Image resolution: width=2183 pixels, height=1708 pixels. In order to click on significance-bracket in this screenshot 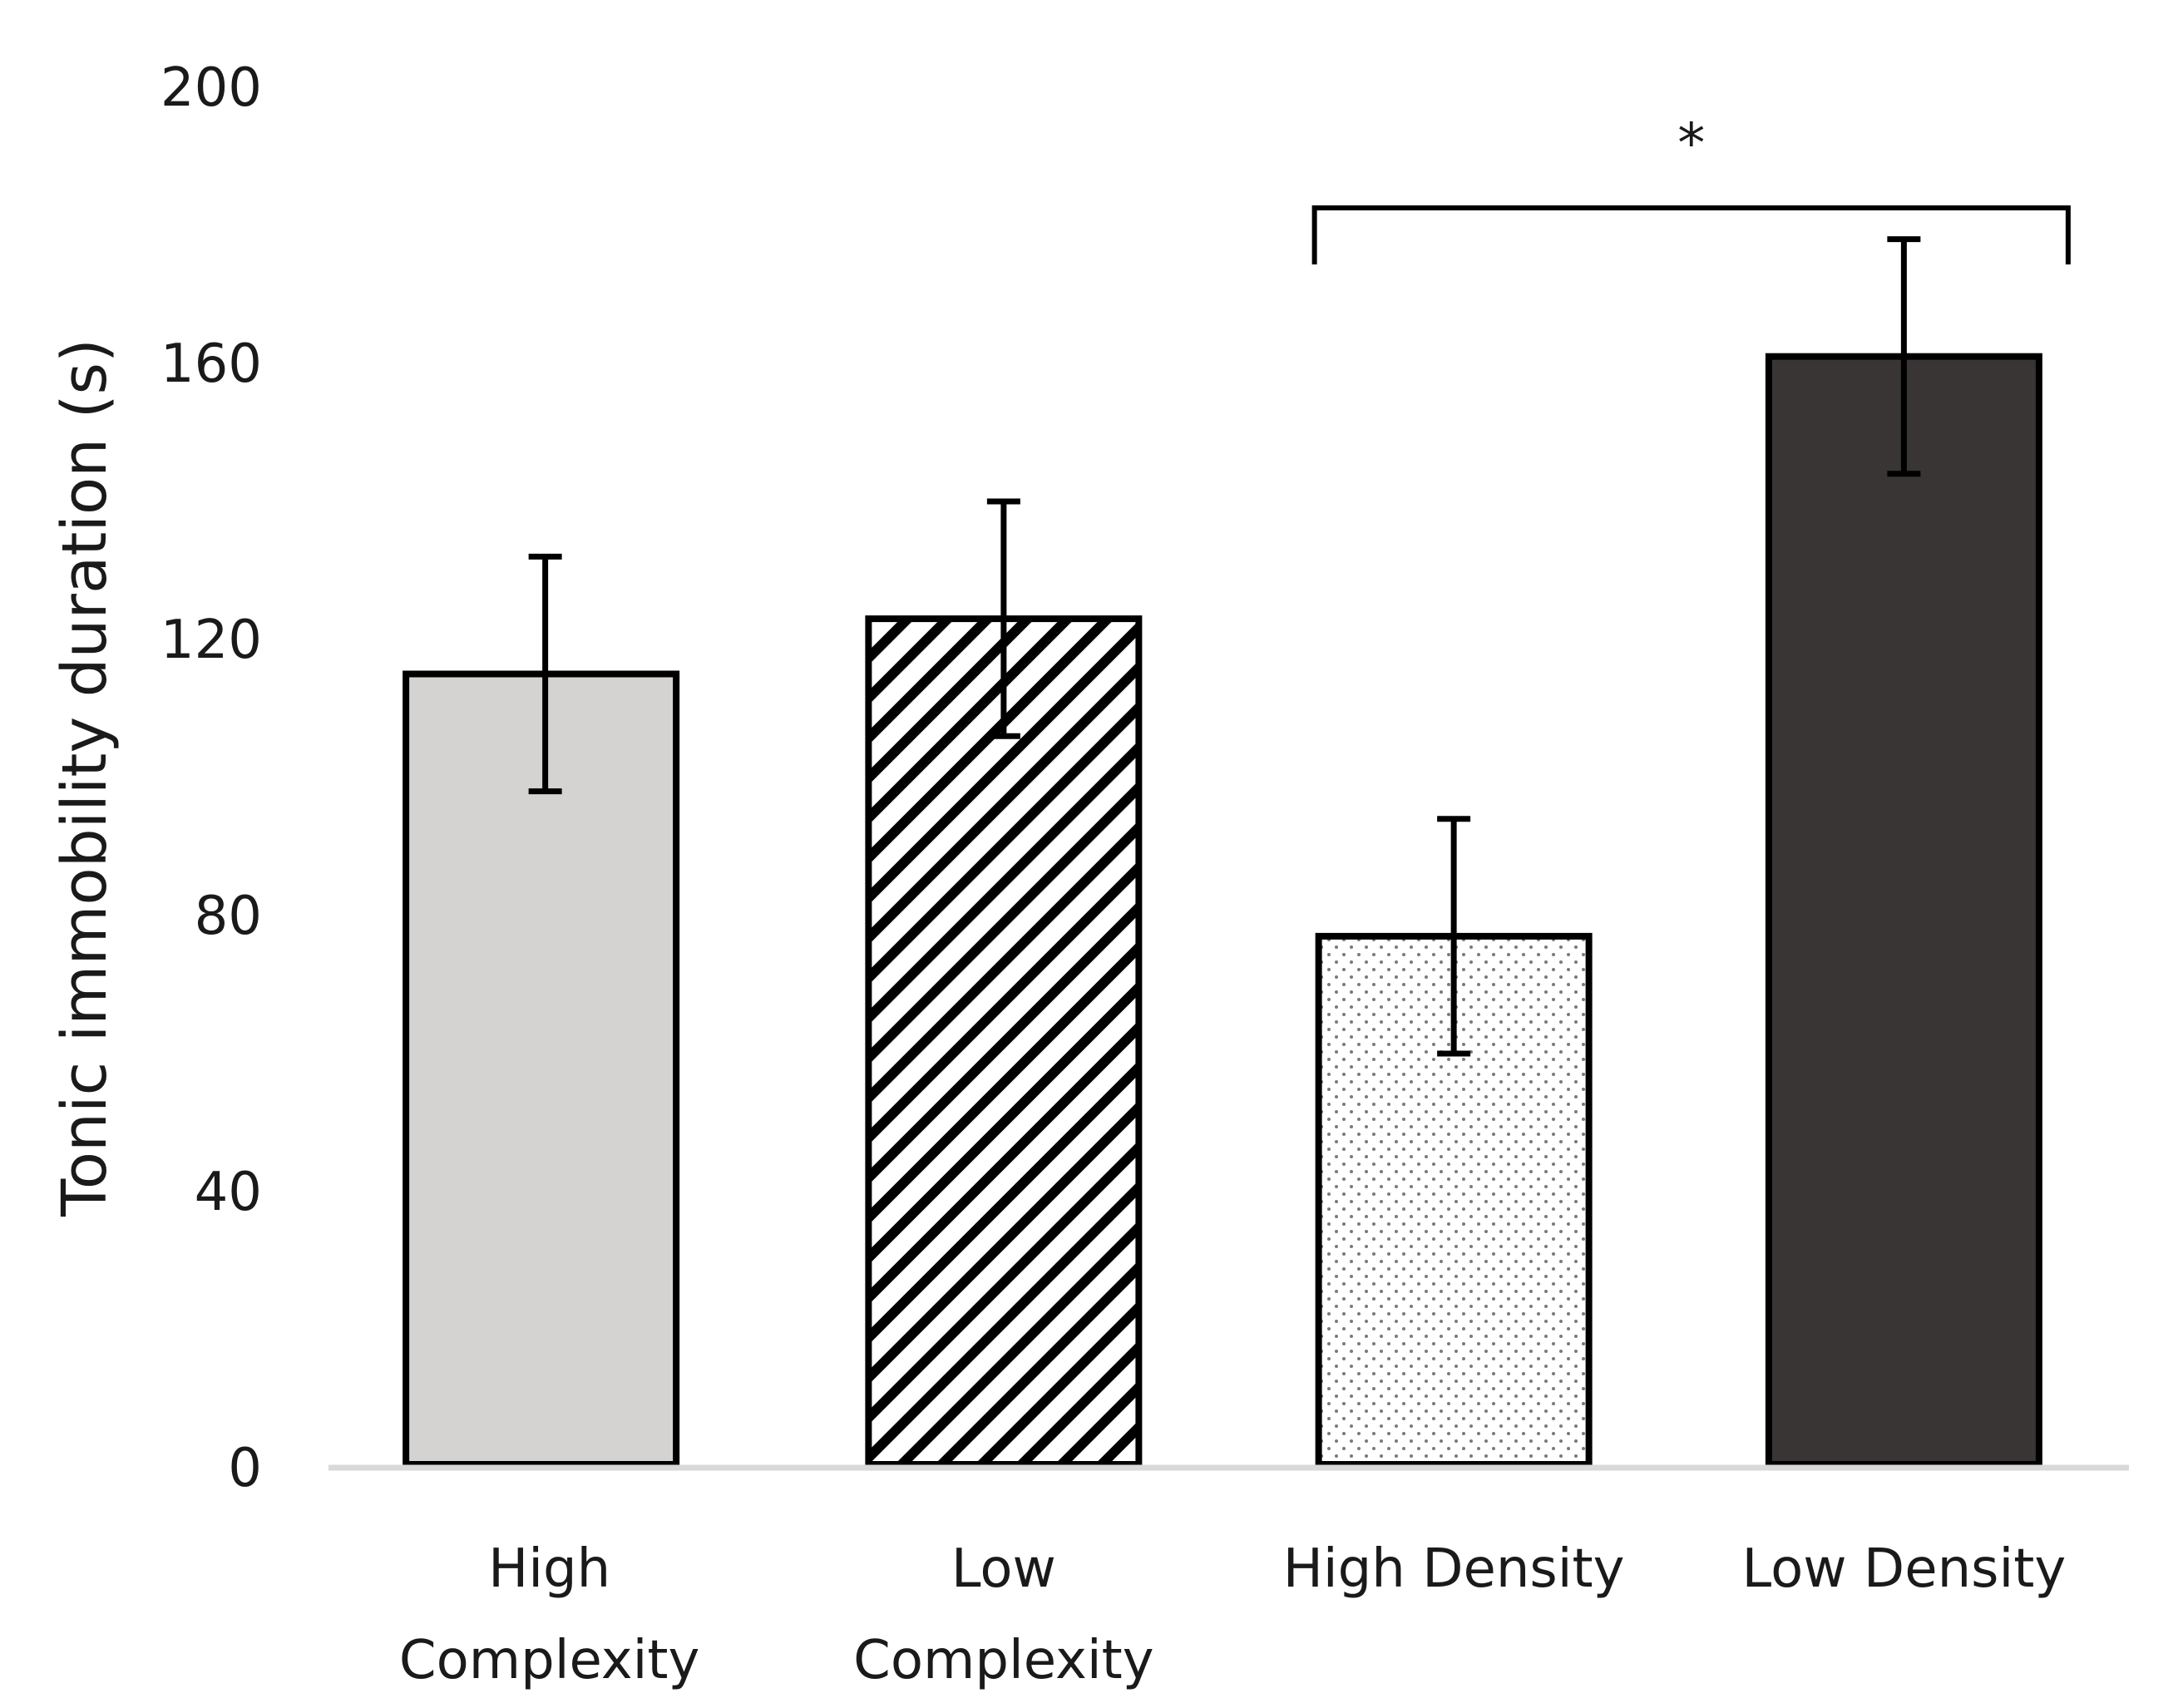, I will do `click(1691, 234)`.